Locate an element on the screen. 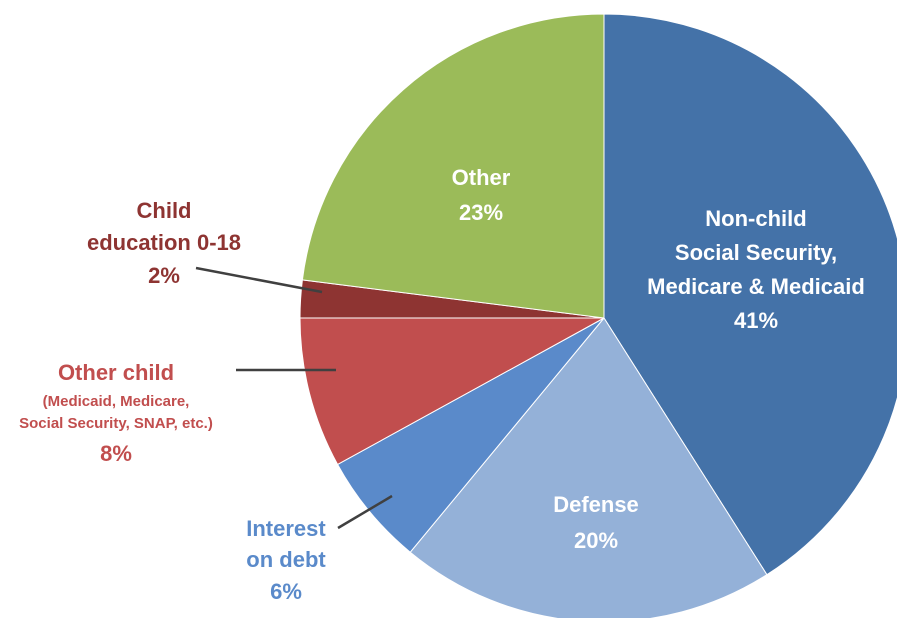  slice-label-line: 8% is located at coordinates (116, 453).